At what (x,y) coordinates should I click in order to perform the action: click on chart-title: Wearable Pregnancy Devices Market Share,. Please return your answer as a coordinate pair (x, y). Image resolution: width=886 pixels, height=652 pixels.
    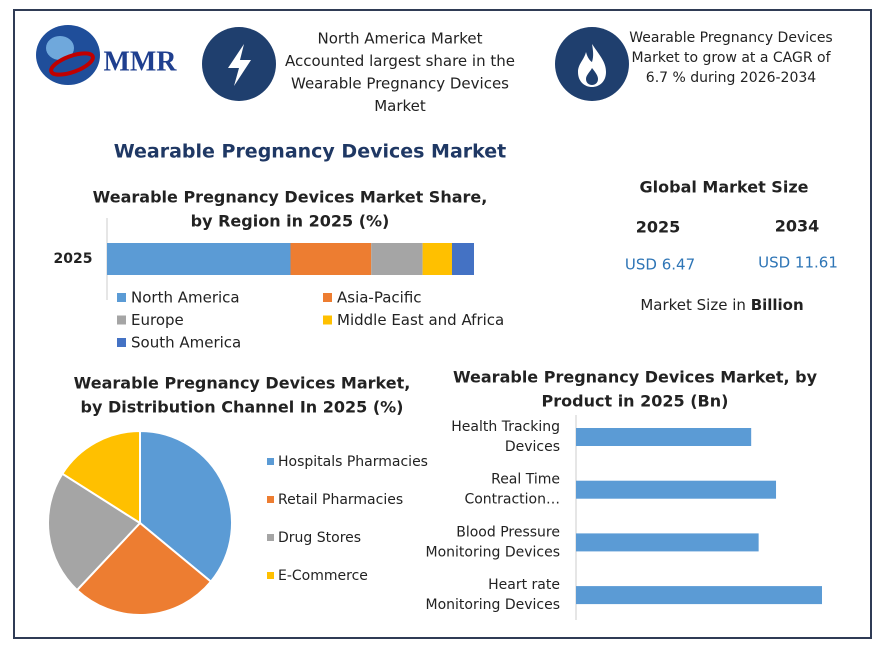
    Looking at the image, I should click on (290, 197).